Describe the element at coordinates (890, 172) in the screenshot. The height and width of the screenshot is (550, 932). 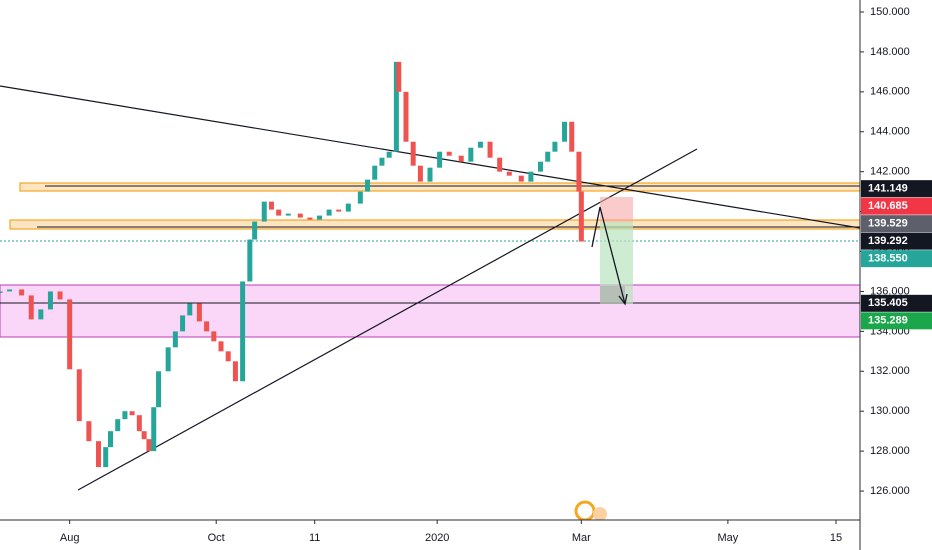
I see `y-tick-label: 142.000` at that location.